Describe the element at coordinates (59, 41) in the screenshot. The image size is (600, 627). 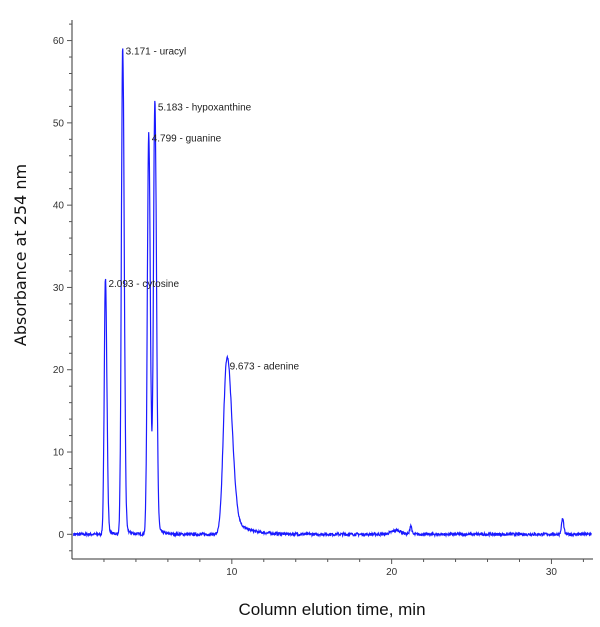
I see `y-tick-label: 60` at that location.